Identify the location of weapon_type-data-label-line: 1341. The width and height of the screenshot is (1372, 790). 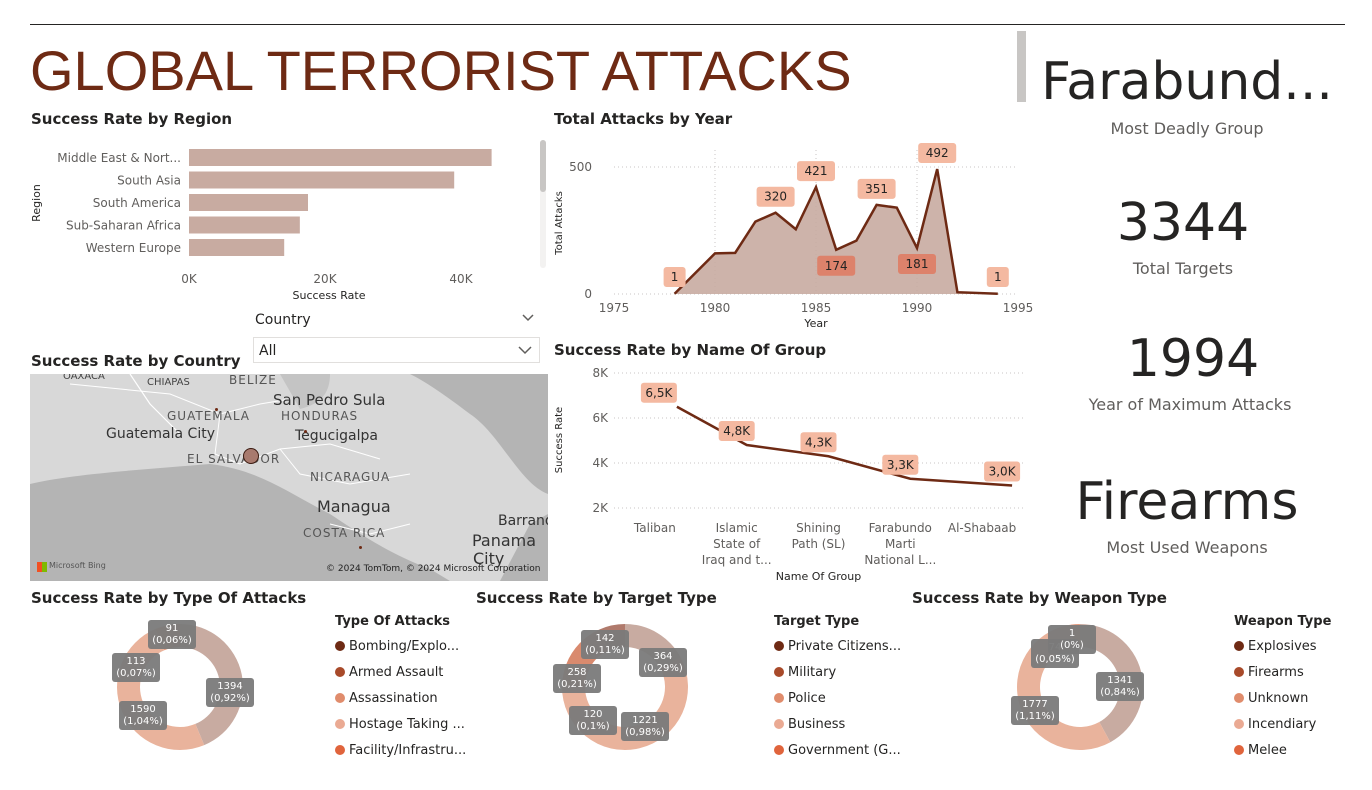
(1119, 680).